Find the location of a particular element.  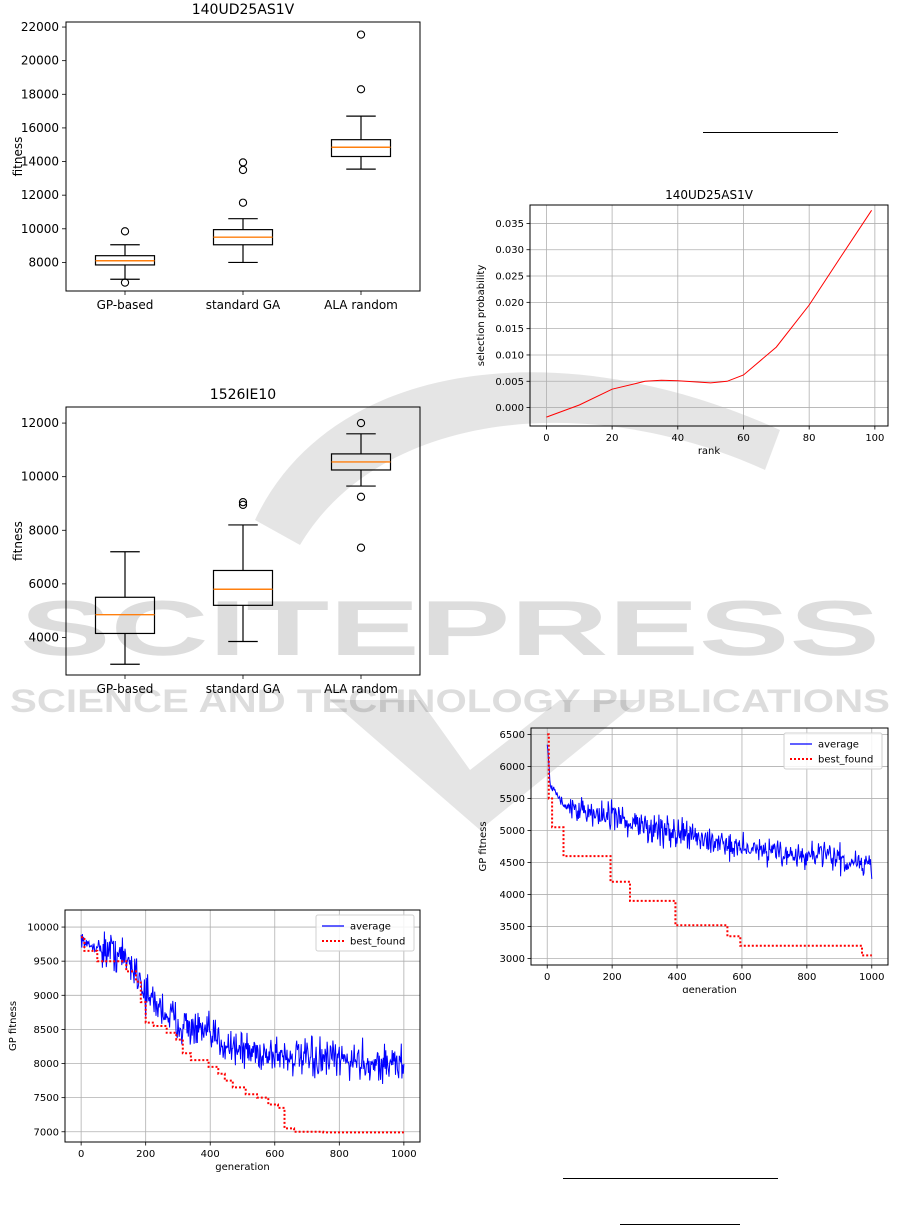

x-tick-label: 40 is located at coordinates (677, 438).